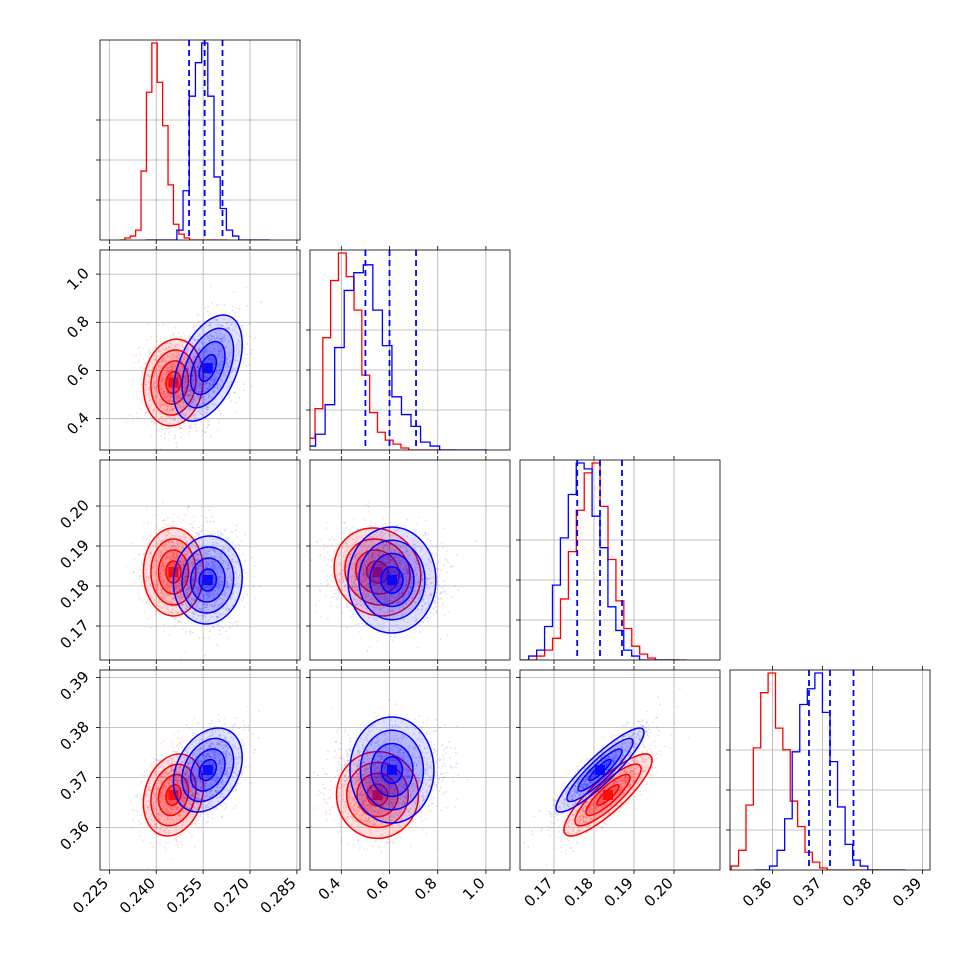 The height and width of the screenshot is (975, 970). What do you see at coordinates (78, 327) in the screenshot?
I see `y-tick-label: 0.8` at bounding box center [78, 327].